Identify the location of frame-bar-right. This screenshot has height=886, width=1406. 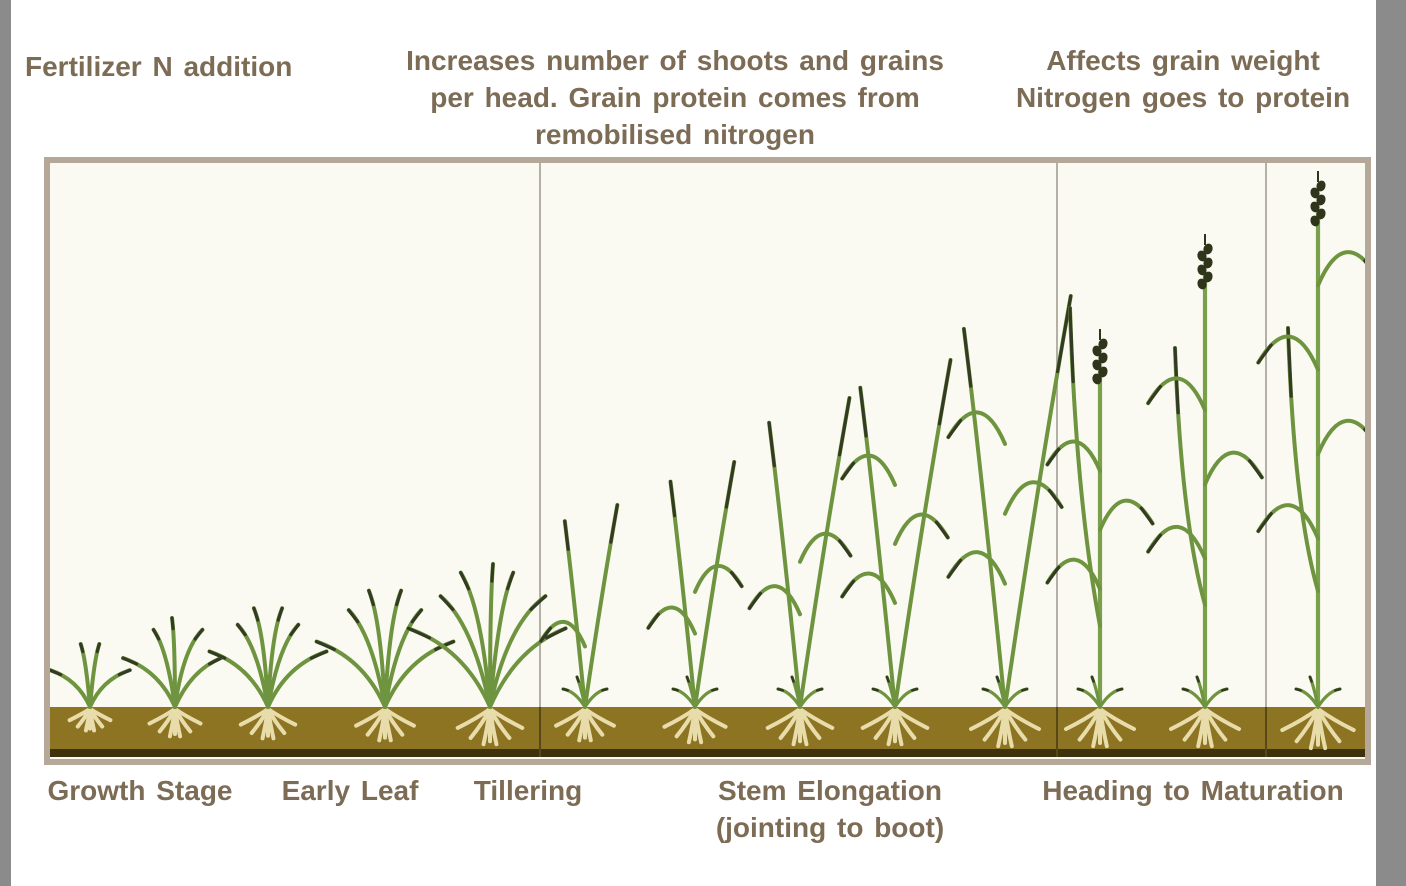
(1391, 443).